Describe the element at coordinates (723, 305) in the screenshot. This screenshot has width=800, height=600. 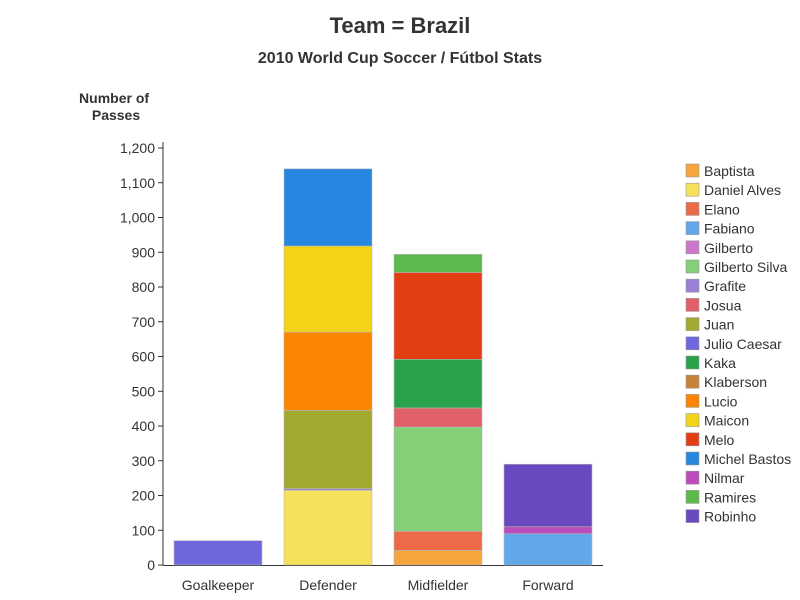
I see `legend-label: Josua` at that location.